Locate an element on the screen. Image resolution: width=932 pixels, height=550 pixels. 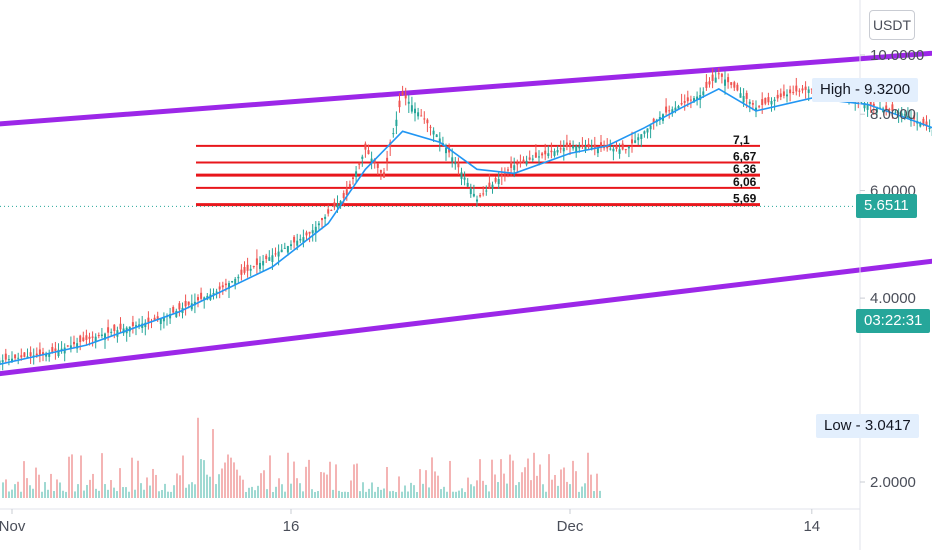
x-tick-label: 14 is located at coordinates (811, 526).